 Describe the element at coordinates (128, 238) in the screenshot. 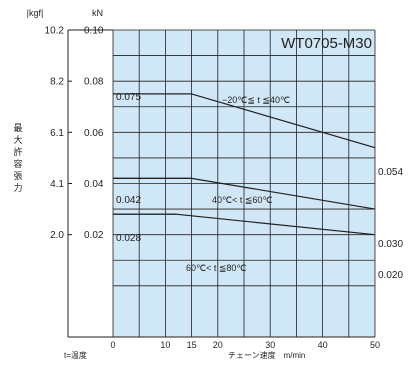

I see `series-start-label: 0.028` at that location.